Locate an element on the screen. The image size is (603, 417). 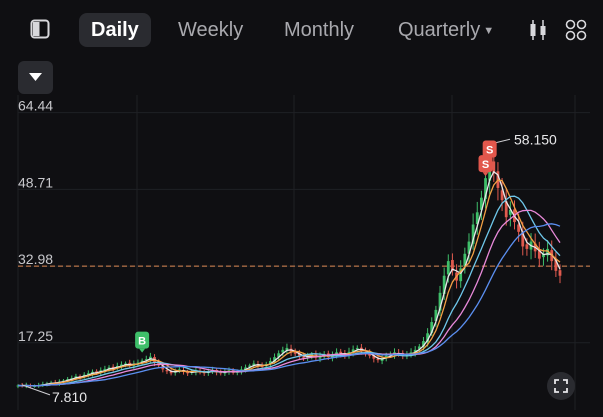
tab-monthly: Monthly is located at coordinates (319, 30).